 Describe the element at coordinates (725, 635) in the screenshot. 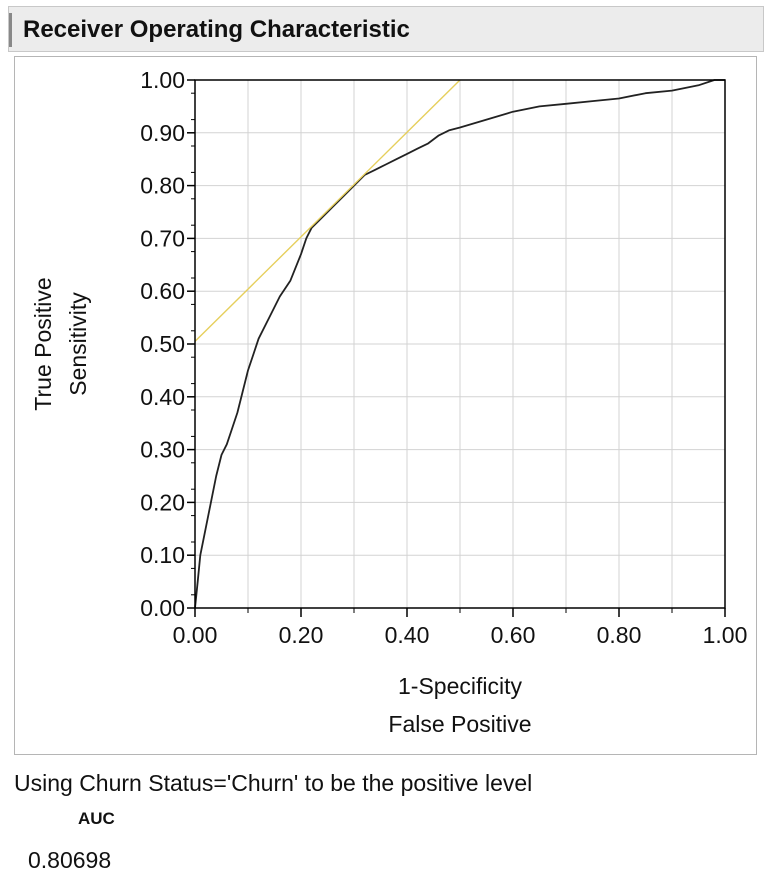

I see `x-tick-label: 1.00` at that location.